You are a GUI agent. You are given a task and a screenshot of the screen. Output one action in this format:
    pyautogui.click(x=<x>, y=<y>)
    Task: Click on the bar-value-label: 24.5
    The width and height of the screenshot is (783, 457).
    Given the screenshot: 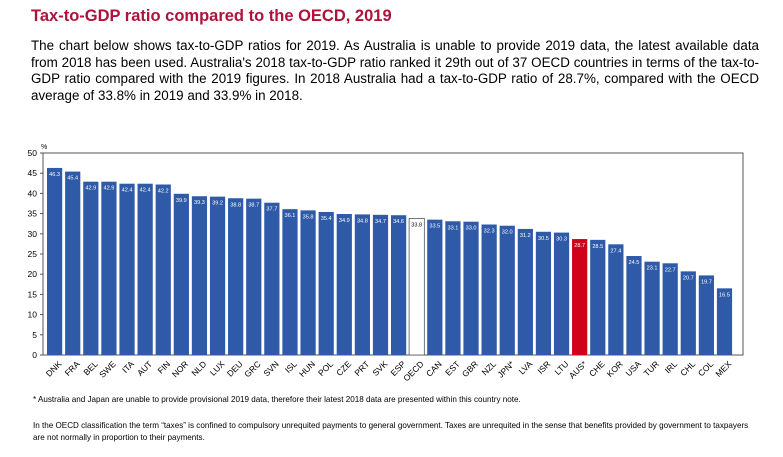 What is the action you would take?
    pyautogui.click(x=634, y=263)
    